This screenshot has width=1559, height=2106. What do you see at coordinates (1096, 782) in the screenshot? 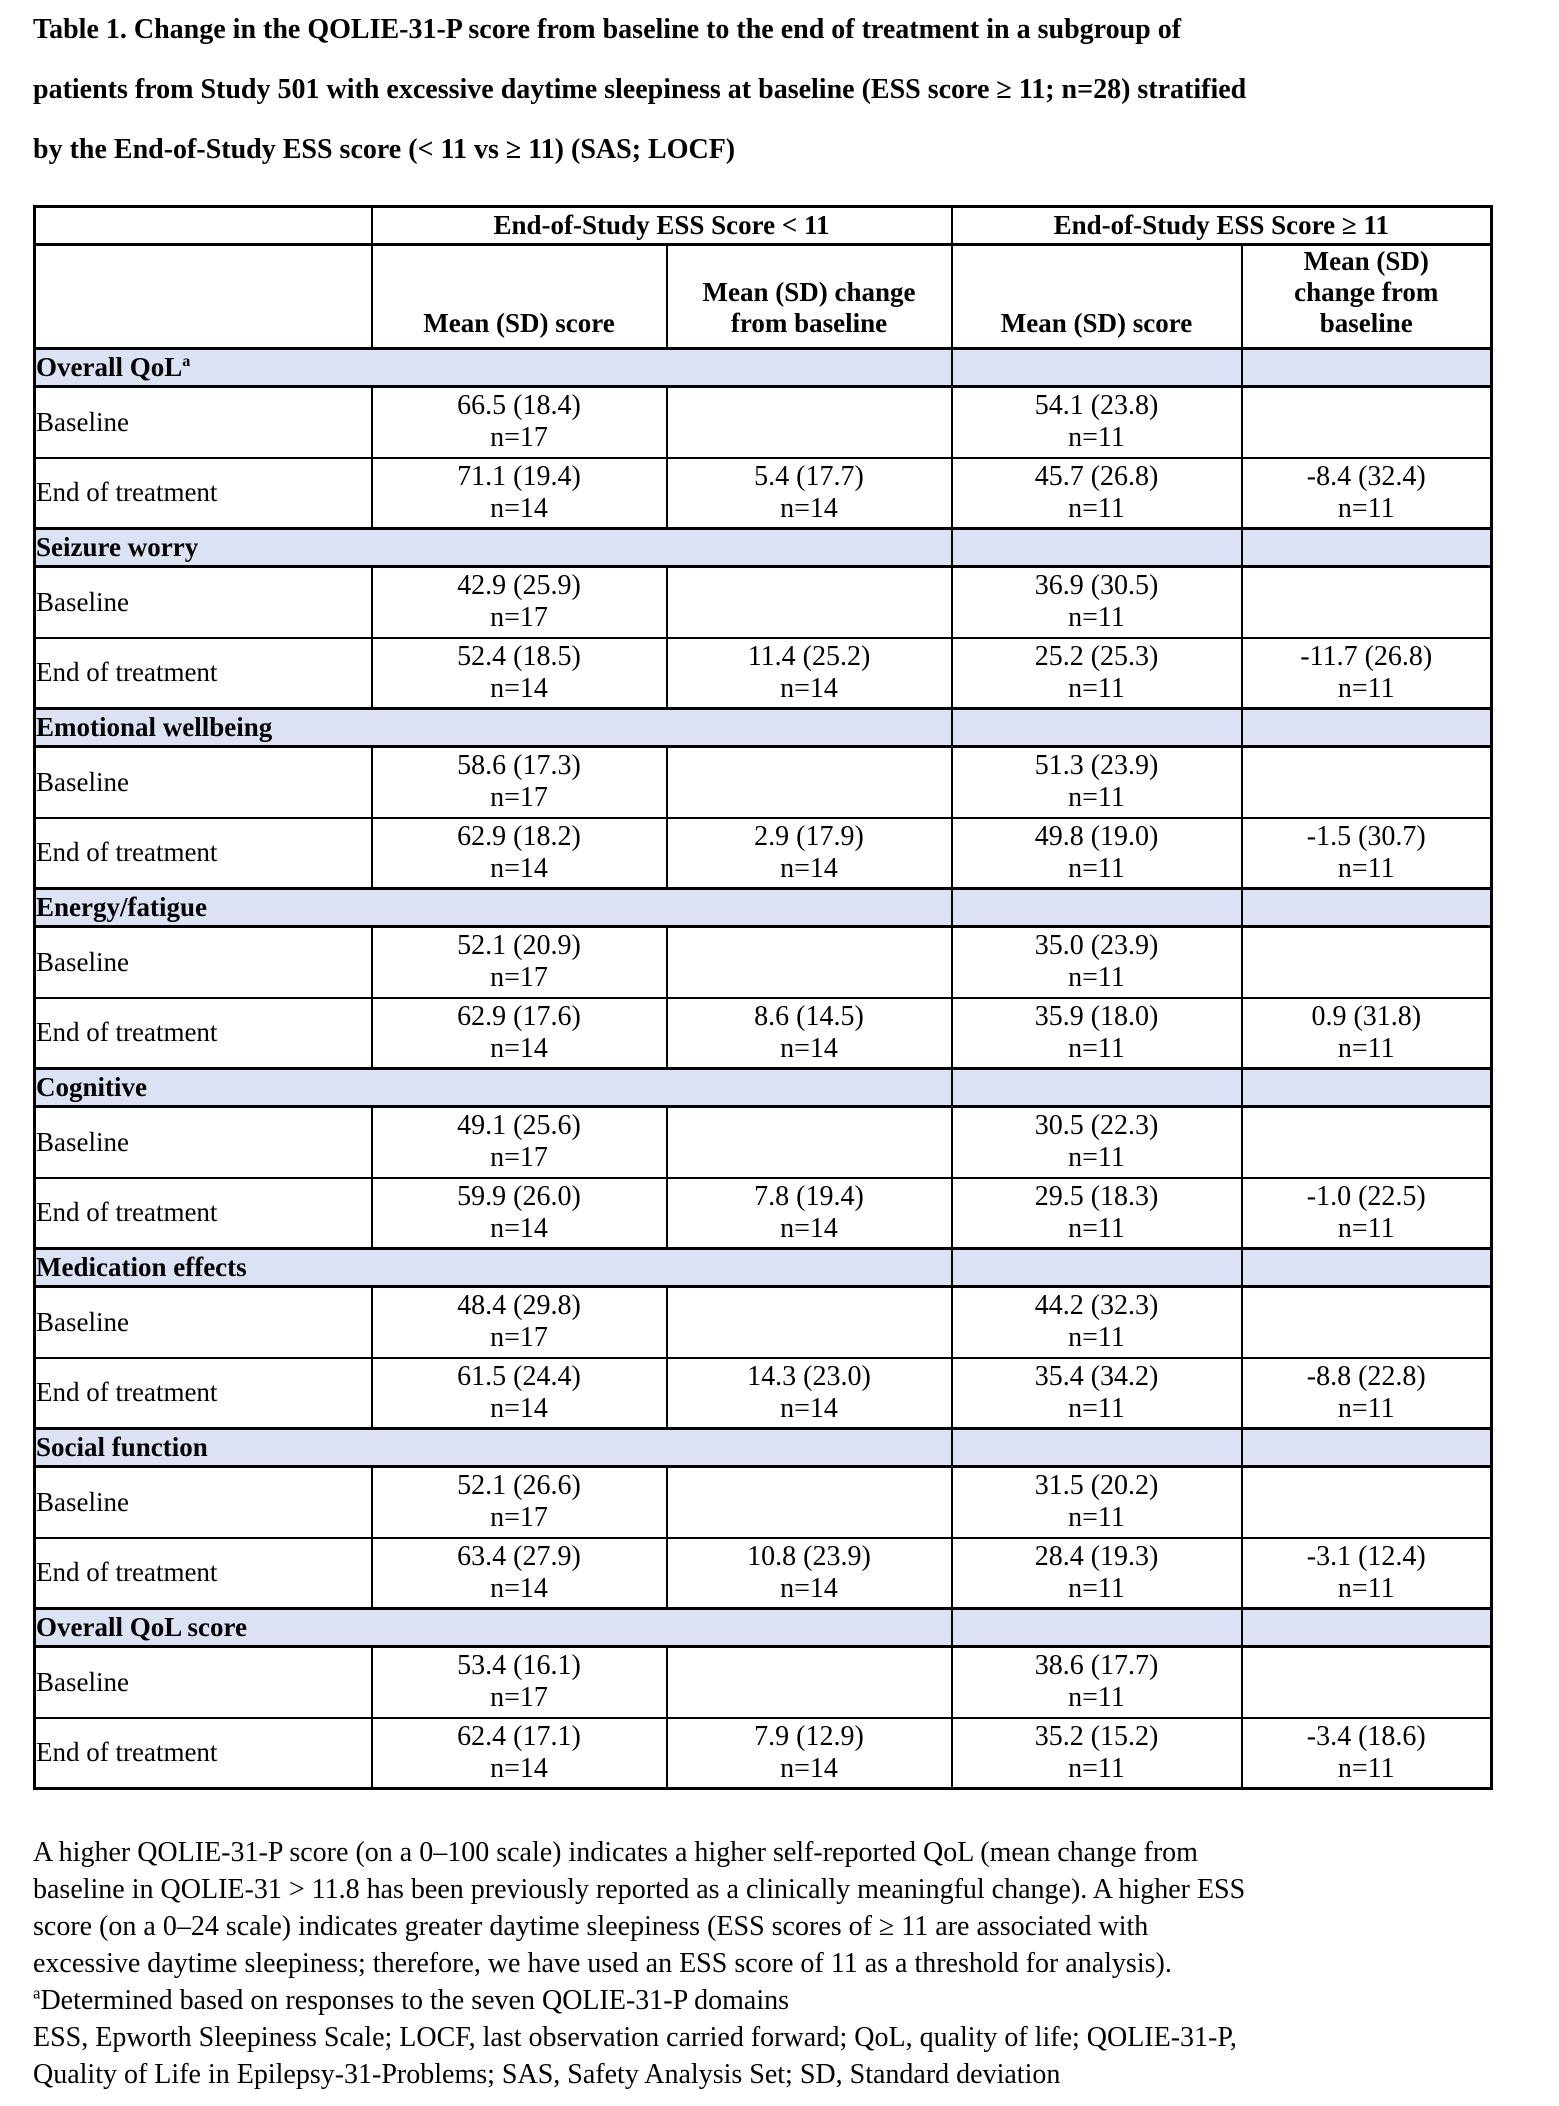
I see `value-cell: 51.3 (23.9) n=11` at bounding box center [1096, 782].